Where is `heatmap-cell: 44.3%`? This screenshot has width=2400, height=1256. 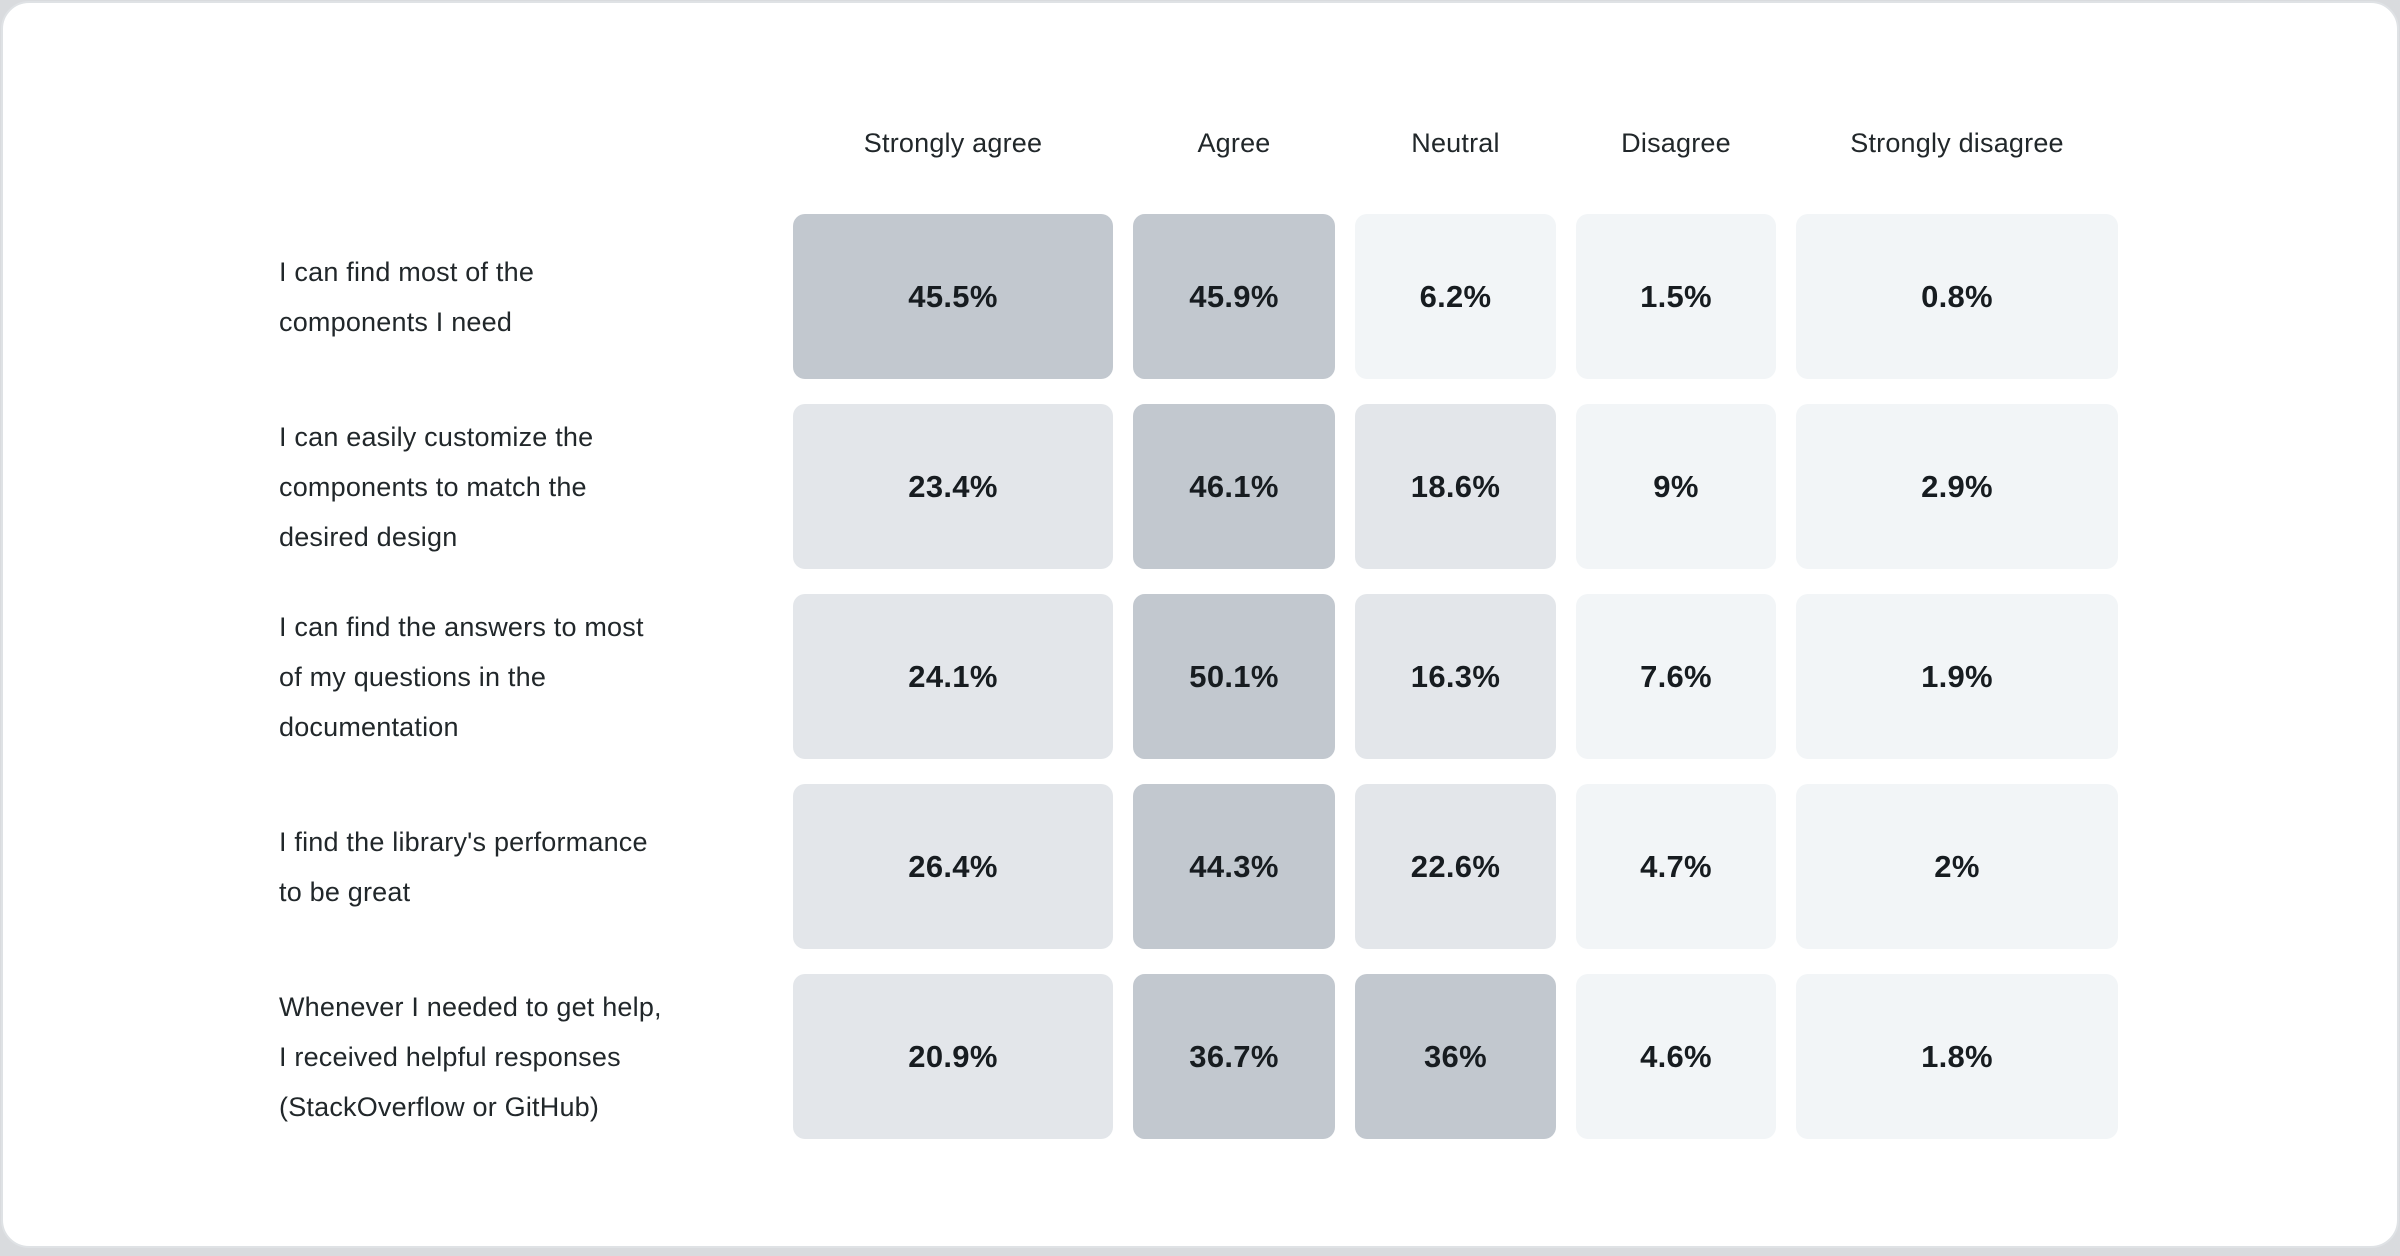
heatmap-cell: 44.3% is located at coordinates (1234, 866).